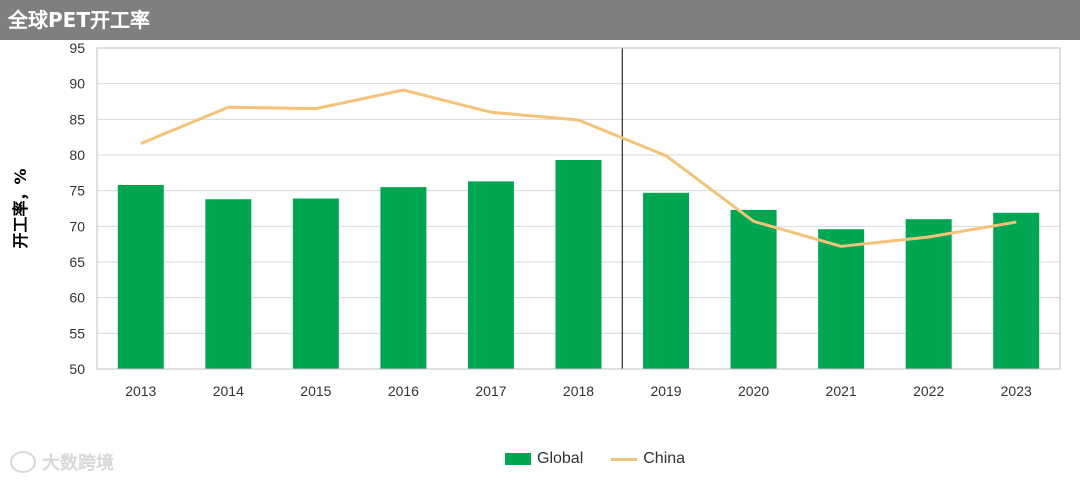  What do you see at coordinates (664, 458) in the screenshot?
I see `legend-label-china: China` at bounding box center [664, 458].